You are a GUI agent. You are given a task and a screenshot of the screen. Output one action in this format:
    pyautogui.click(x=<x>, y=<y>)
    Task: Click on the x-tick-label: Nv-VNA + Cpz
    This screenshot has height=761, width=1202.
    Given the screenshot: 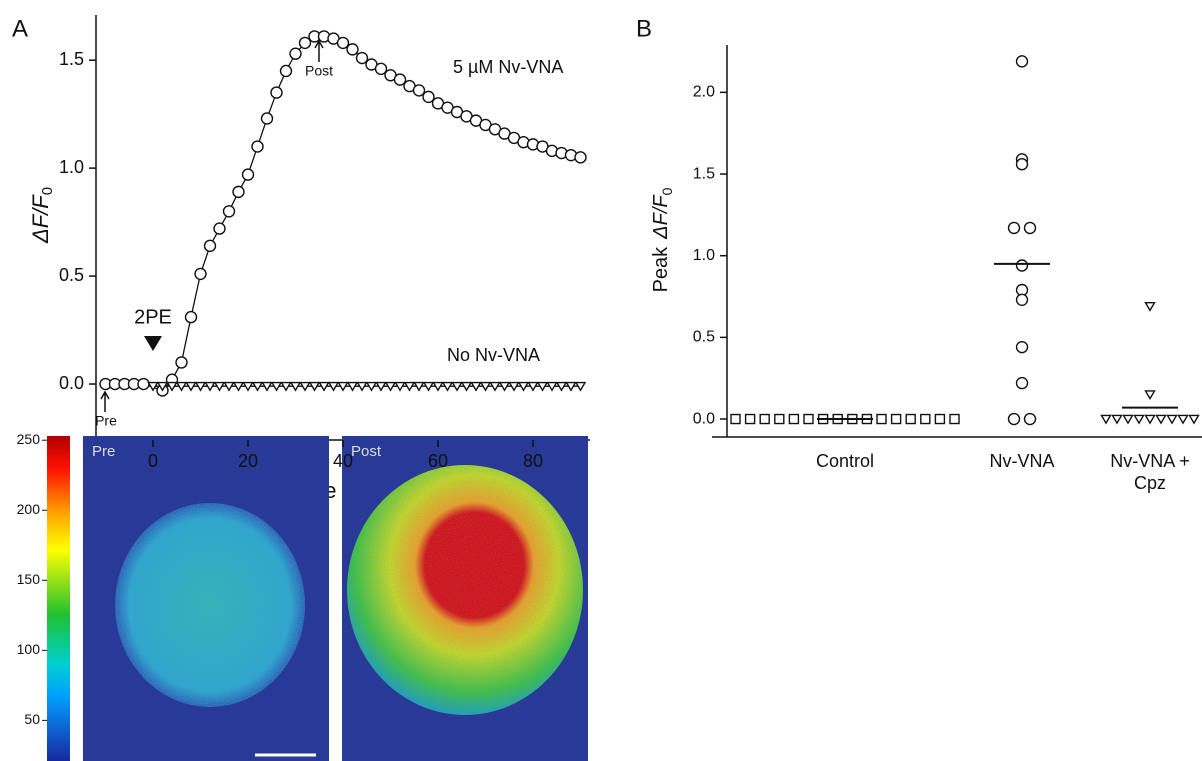 What is the action you would take?
    pyautogui.click(x=1150, y=472)
    